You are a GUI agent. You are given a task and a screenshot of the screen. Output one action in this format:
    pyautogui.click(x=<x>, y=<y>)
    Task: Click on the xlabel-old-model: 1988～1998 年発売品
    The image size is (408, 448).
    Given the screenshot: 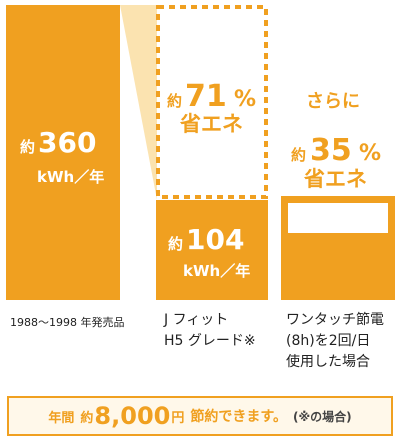 What is the action you would take?
    pyautogui.click(x=67, y=322)
    